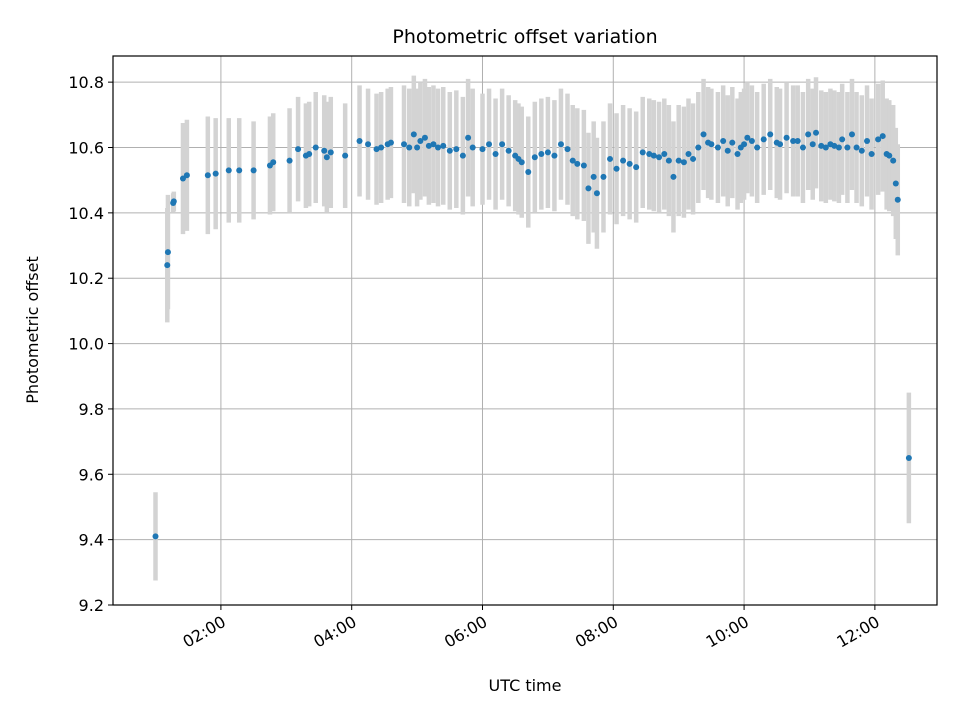 This screenshot has height=720, width=960. What do you see at coordinates (91, 474) in the screenshot?
I see `y-tick-label: 9.6` at bounding box center [91, 474].